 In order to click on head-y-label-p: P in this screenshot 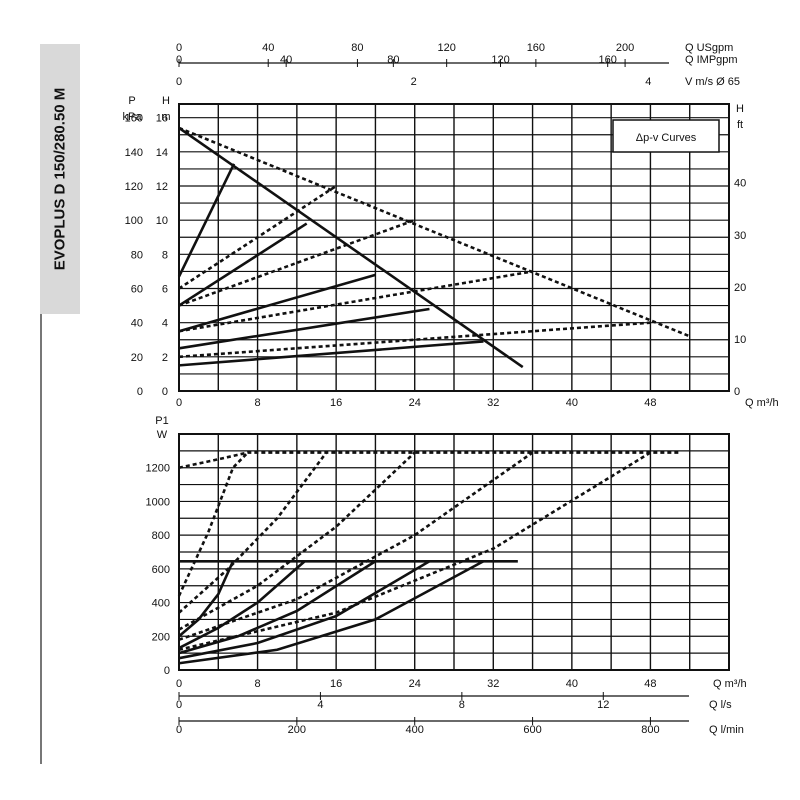, I will do `click(131, 101)`.